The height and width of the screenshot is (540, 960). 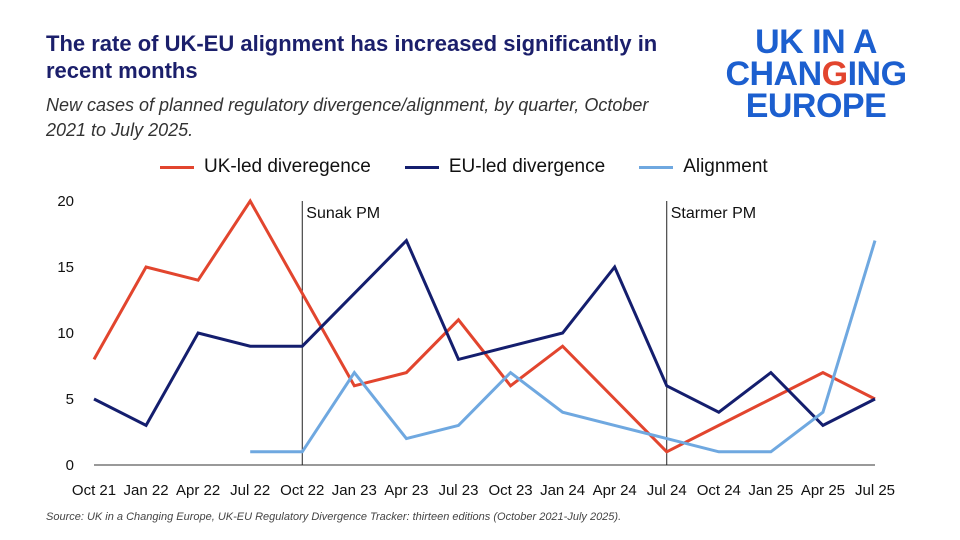 I want to click on x-tick-label-apr-22: Apr 22, so click(x=198, y=490).